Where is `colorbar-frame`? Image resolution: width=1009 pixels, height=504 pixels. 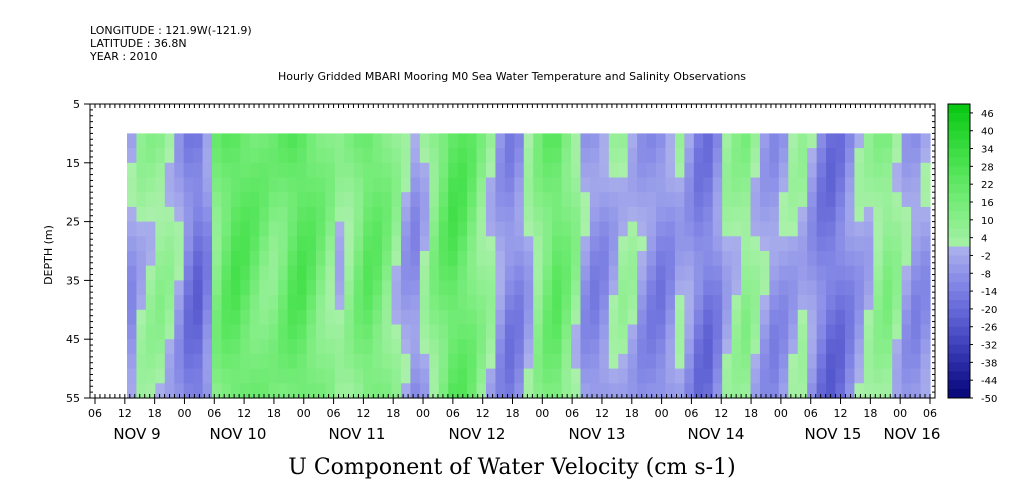 colorbar-frame is located at coordinates (959, 251).